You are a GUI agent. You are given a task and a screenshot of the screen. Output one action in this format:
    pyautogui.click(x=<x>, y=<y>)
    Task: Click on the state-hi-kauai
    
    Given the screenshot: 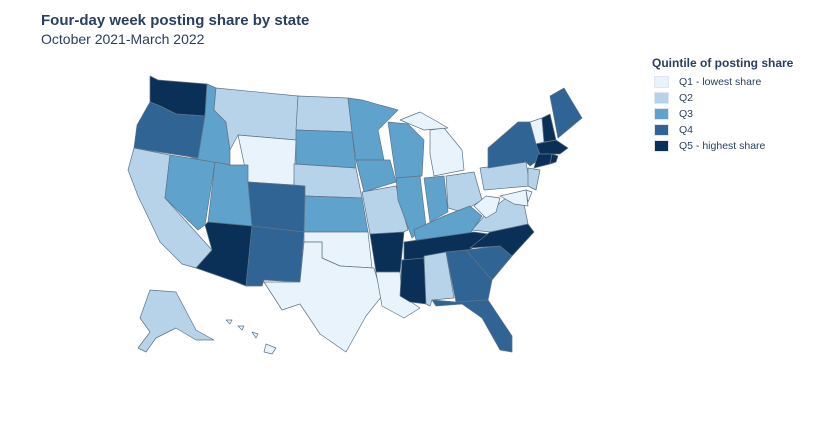 What is the action you would take?
    pyautogui.click(x=229, y=322)
    